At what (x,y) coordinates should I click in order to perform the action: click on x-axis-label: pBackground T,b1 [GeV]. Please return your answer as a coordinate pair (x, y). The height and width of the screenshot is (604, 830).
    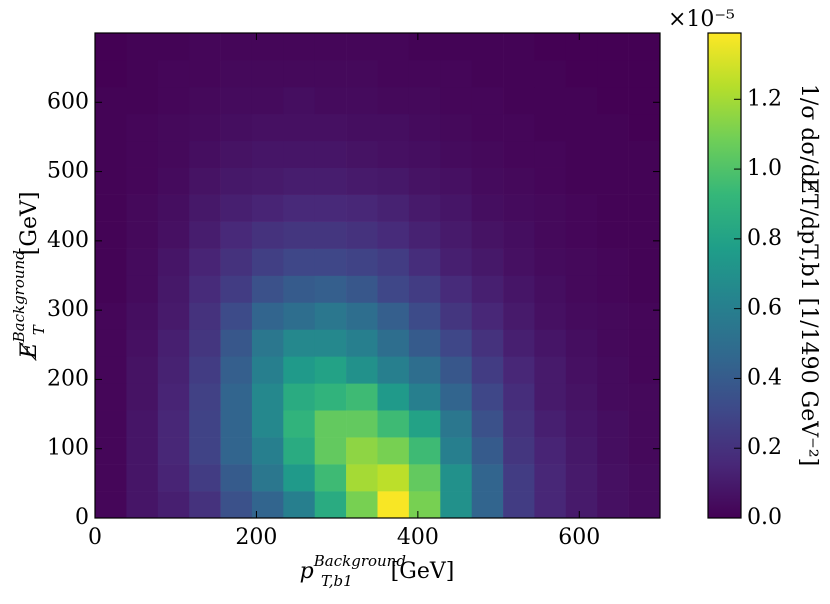
    Looking at the image, I should click on (377, 571).